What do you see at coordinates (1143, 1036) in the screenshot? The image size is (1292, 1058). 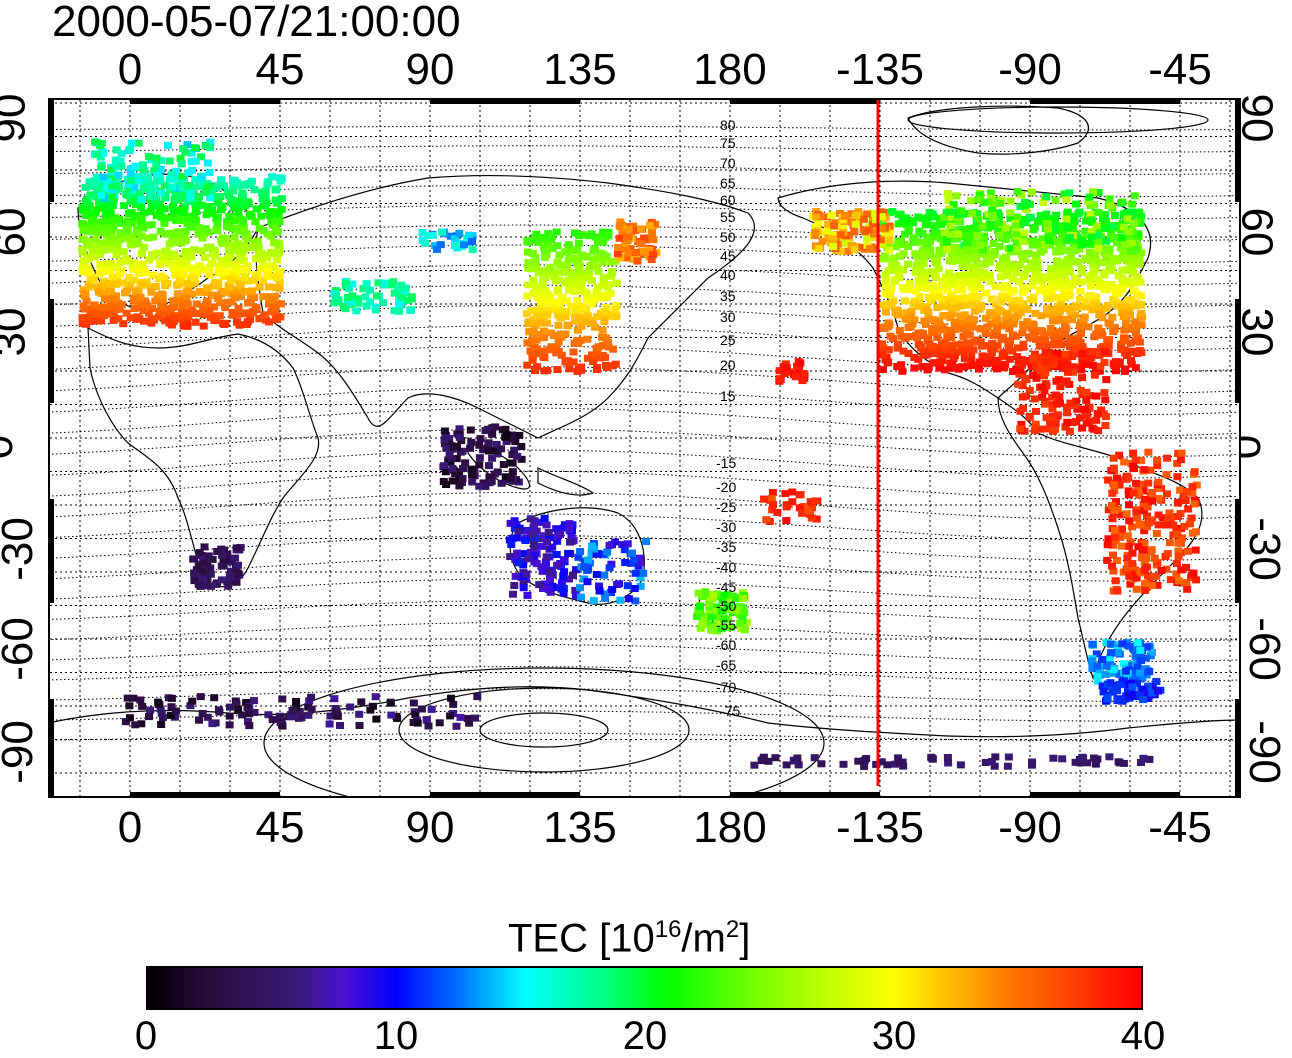 I see `colorbar-tick: 40` at bounding box center [1143, 1036].